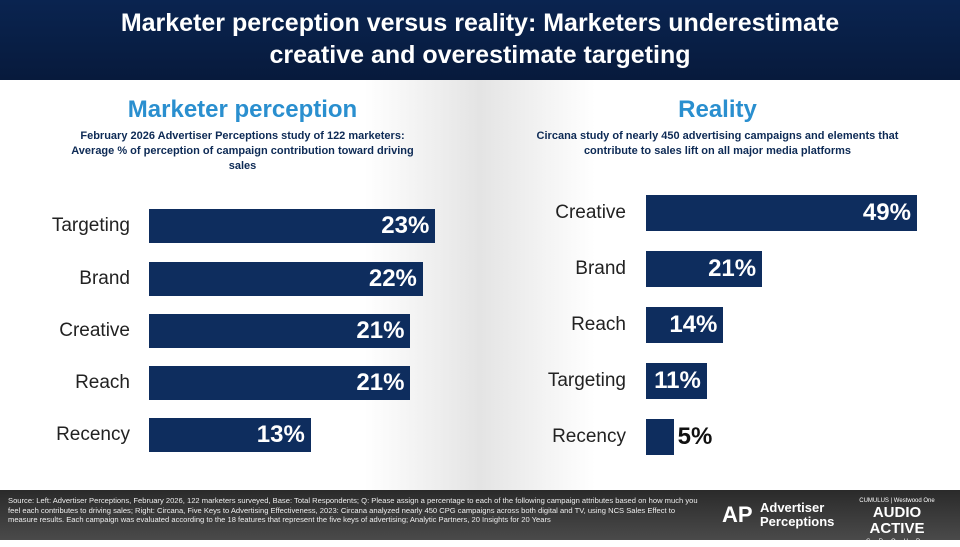 The width and height of the screenshot is (960, 547). I want to click on advertiser-perceptions-logo: Advertiser Perceptions, so click(797, 515).